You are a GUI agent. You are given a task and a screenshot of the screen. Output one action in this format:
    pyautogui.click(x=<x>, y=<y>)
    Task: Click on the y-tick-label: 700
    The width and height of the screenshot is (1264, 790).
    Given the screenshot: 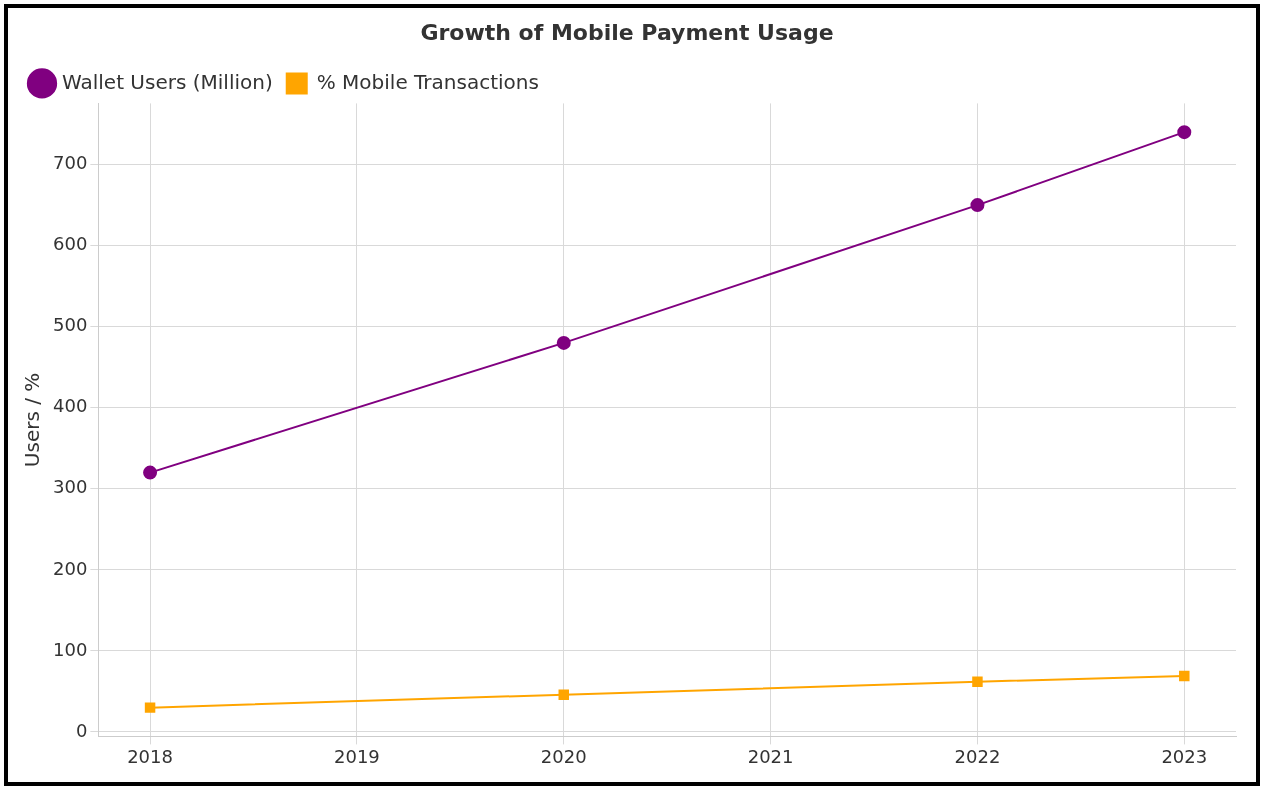 What is the action you would take?
    pyautogui.click(x=70, y=163)
    